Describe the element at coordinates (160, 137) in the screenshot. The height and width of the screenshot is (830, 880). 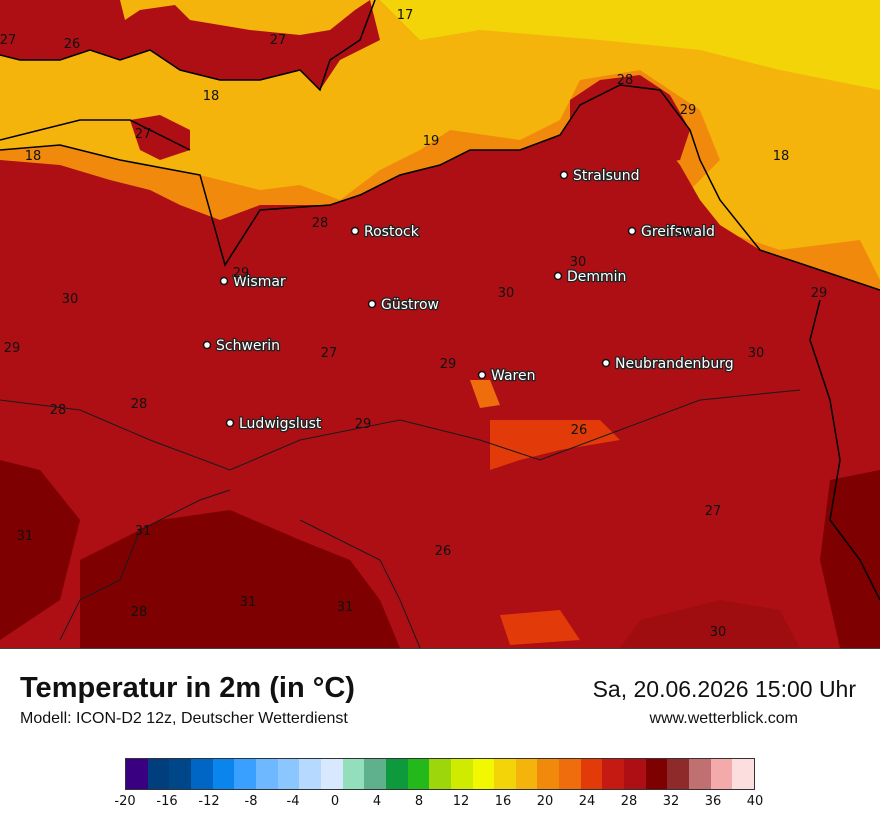
I see `island-small` at that location.